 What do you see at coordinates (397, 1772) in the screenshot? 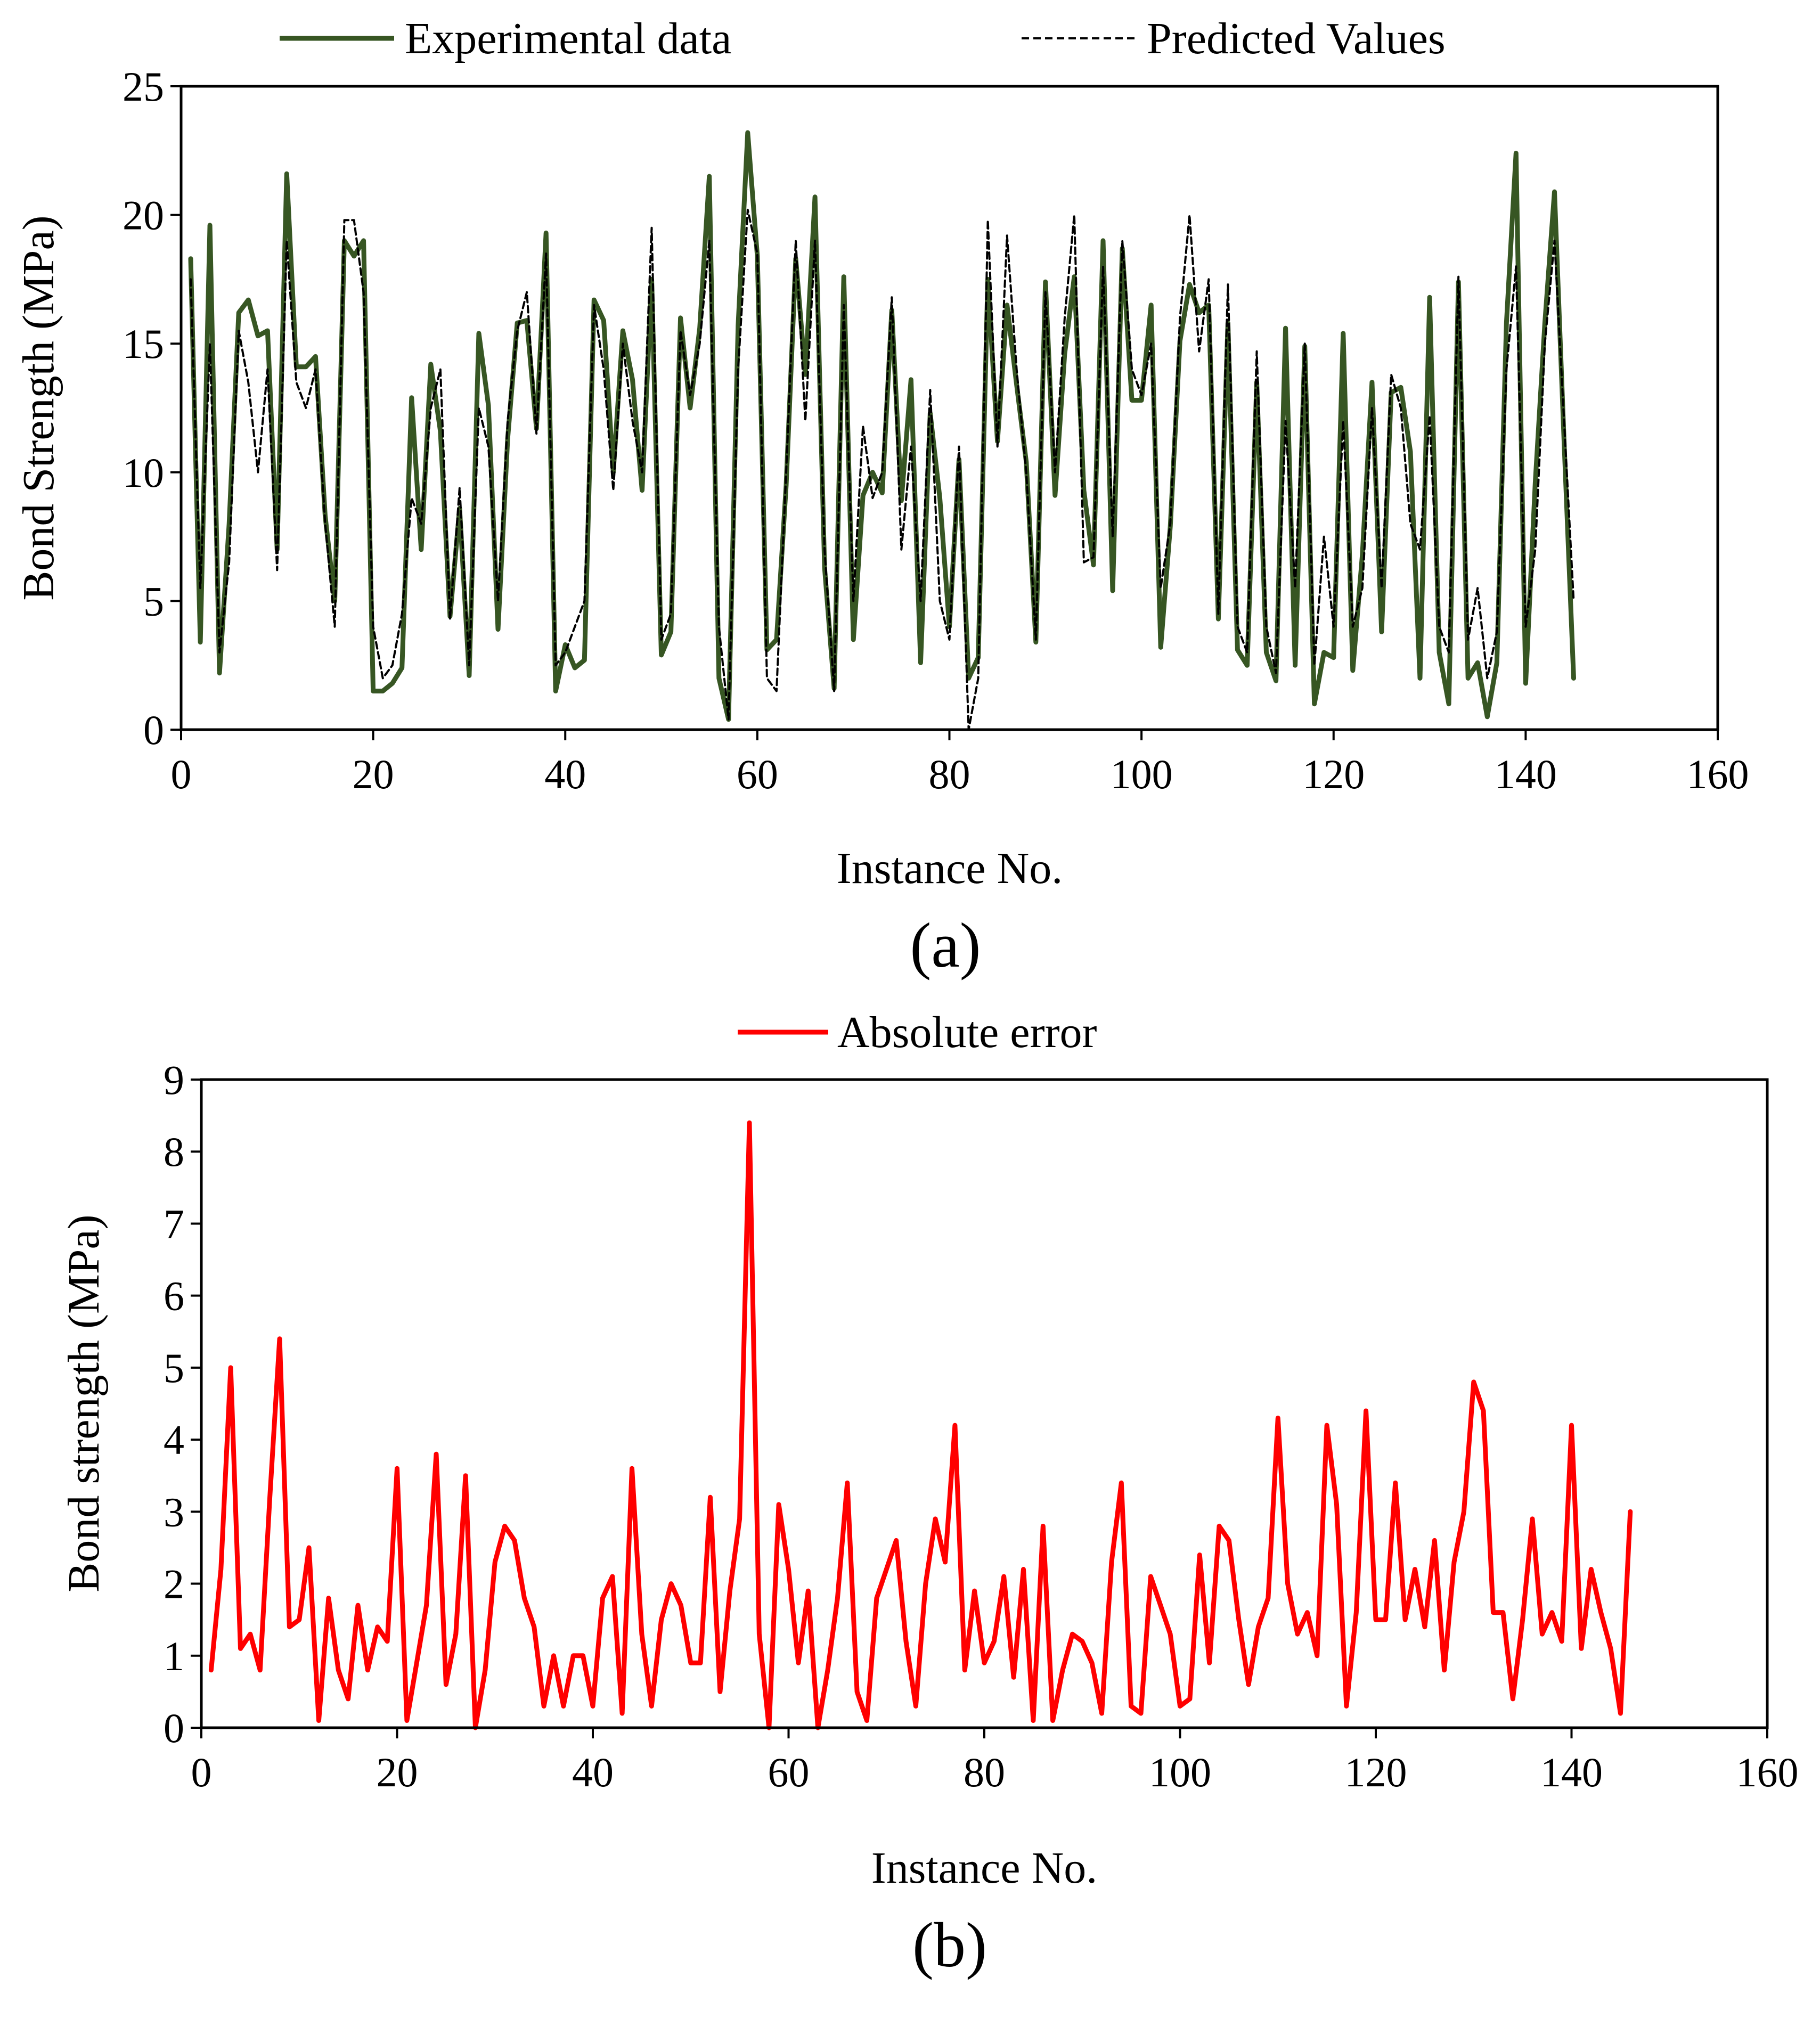
I see `chart-b-x-tick-label: 20` at bounding box center [397, 1772].